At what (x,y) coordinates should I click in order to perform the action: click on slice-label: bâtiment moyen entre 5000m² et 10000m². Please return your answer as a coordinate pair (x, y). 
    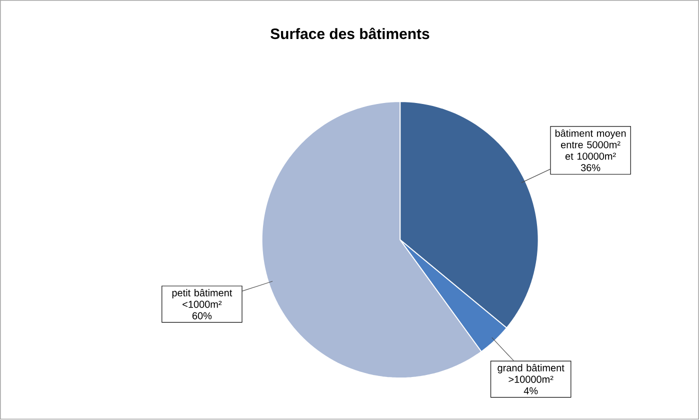
    Looking at the image, I should click on (590, 145).